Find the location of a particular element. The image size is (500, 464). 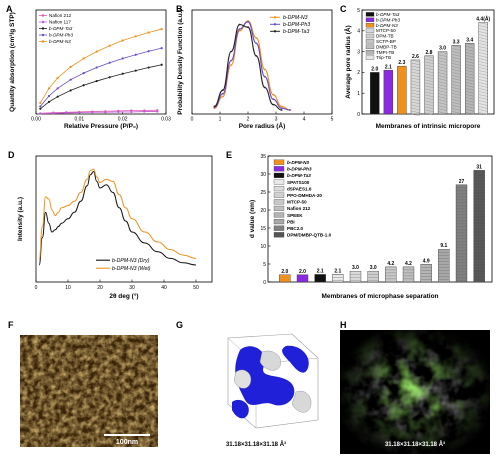

chart-c-legend-label: TMPI-TB is located at coordinates (385, 52).